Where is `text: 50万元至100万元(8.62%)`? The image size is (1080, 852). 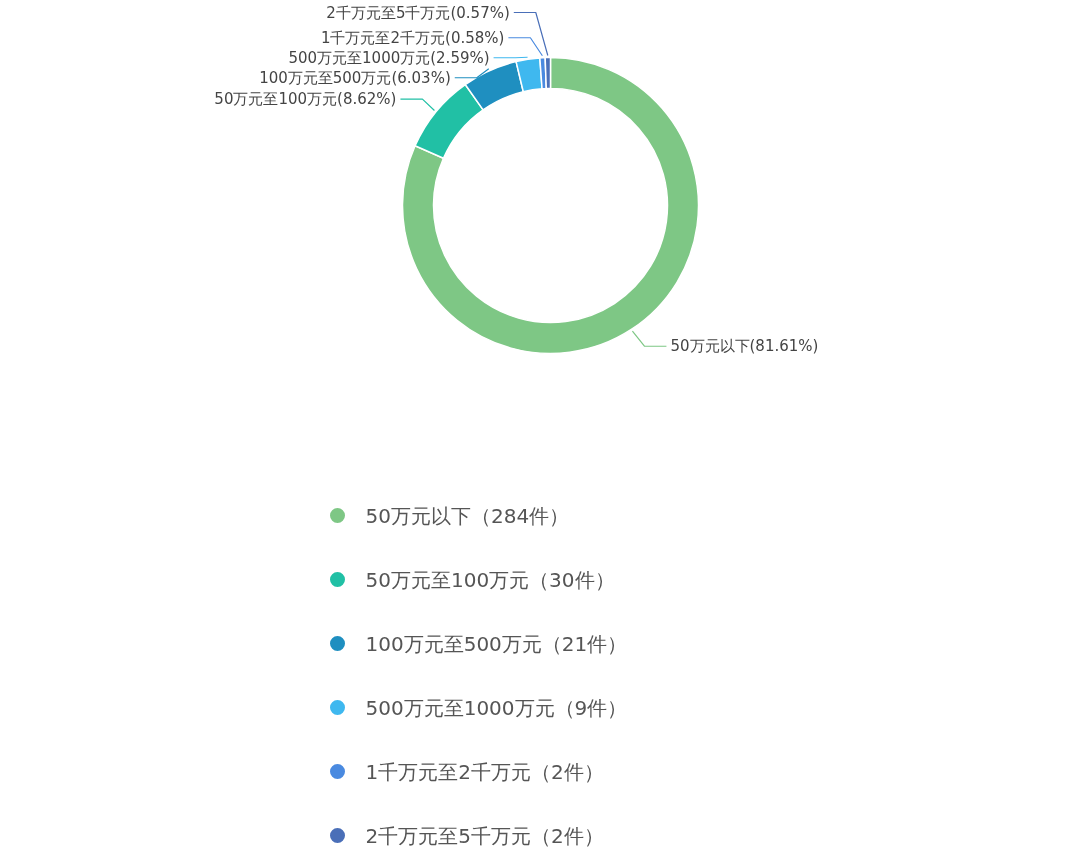
text: 50万元至100万元(8.62%) is located at coordinates (305, 99).